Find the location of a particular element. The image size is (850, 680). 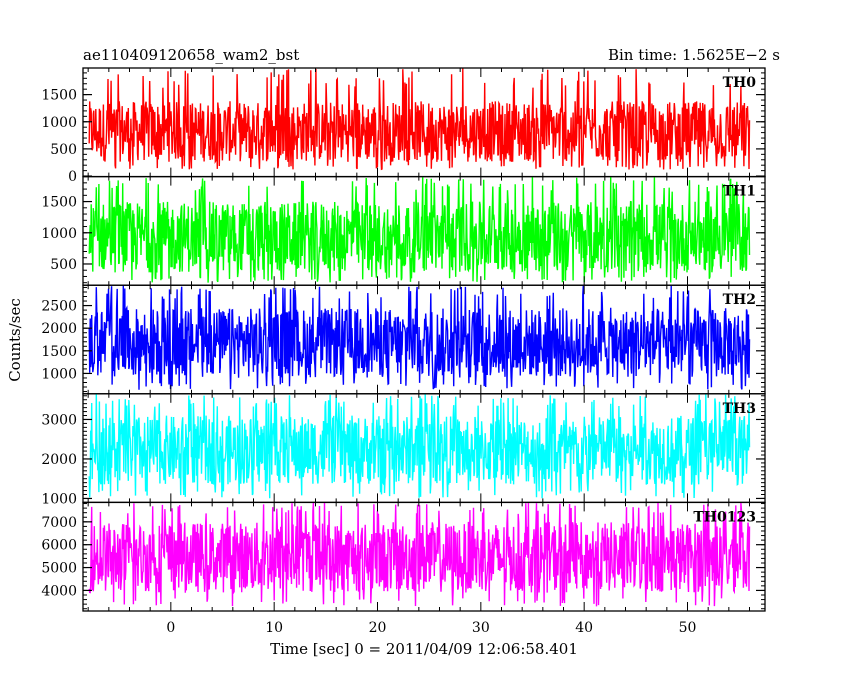

panel-th2: 1000 1500 2000 2500 TH2 is located at coordinates (403, 339).